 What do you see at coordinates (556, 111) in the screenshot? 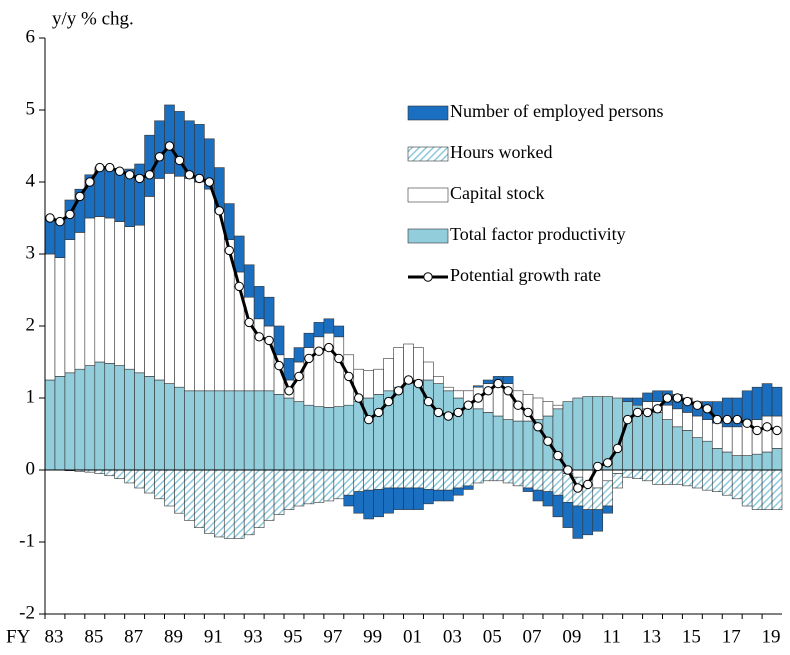
I see `legend-label: Number of employed persons` at bounding box center [556, 111].